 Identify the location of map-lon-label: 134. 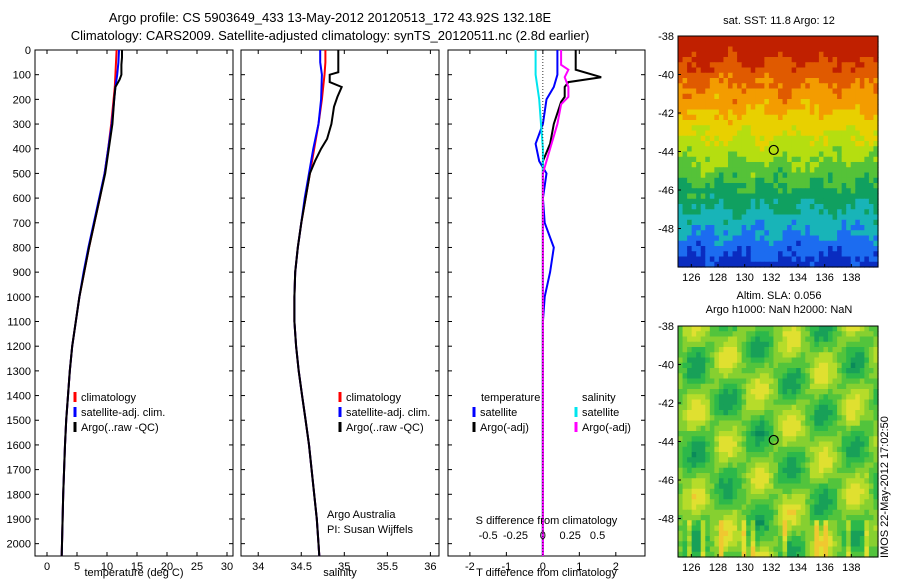
(798, 278).